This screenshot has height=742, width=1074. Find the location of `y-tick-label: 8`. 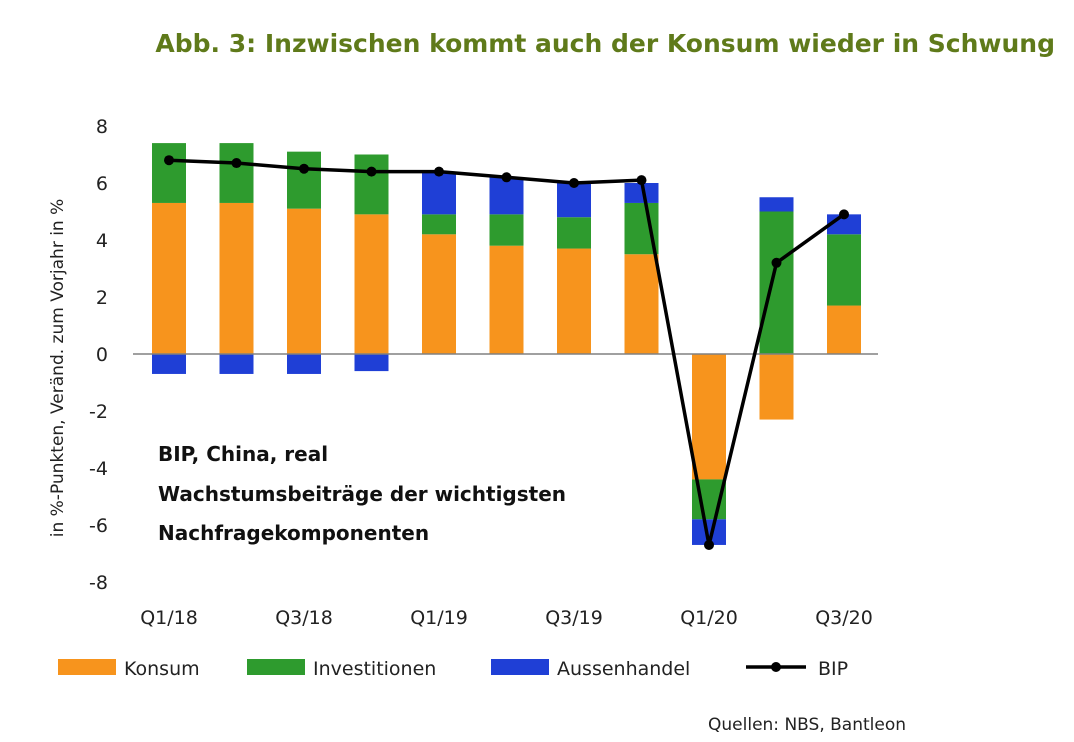

y-tick-label: 8 is located at coordinates (102, 127).